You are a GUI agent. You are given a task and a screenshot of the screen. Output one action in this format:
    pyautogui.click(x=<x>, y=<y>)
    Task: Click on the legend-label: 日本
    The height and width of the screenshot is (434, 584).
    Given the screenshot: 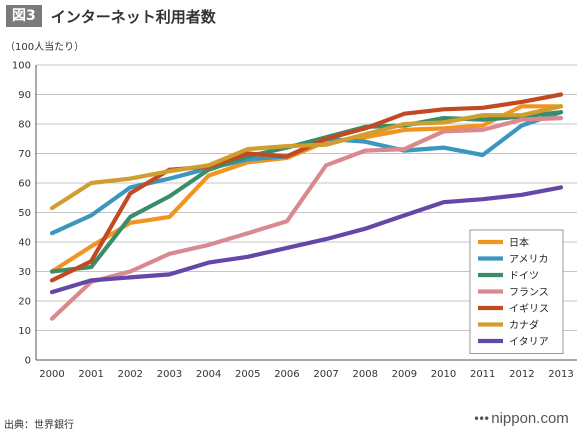 What is the action you would take?
    pyautogui.click(x=519, y=242)
    